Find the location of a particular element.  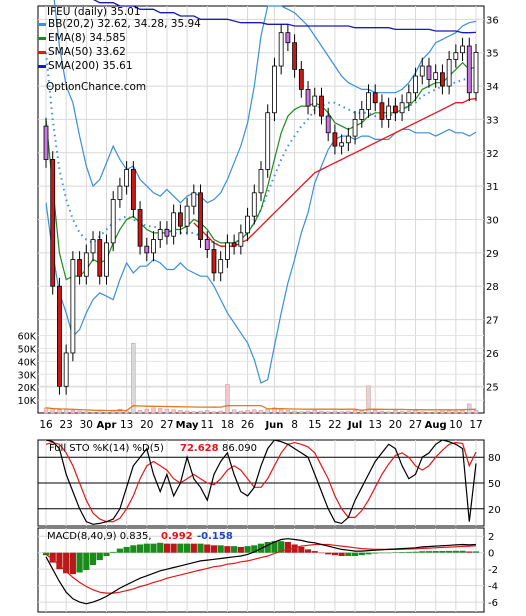

x-tick-label: 17 is located at coordinates (475, 425).